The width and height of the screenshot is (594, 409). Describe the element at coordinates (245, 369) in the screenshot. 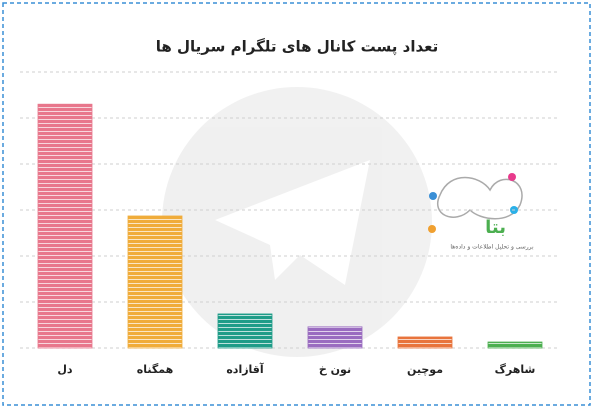

I see `x-tick-label: آقازاده` at that location.